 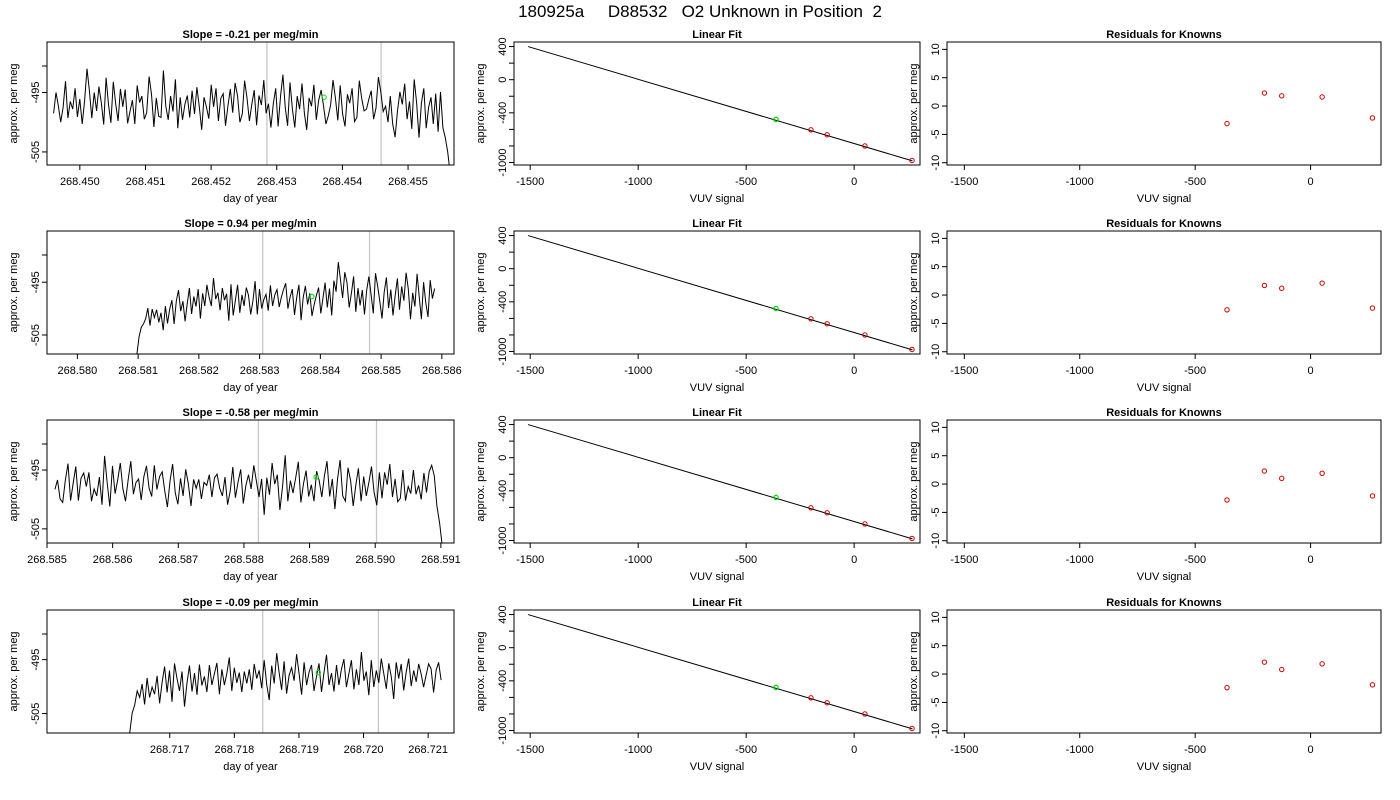 What do you see at coordinates (1164, 224) in the screenshot?
I see `panel-title: Residuals for Knowns` at bounding box center [1164, 224].